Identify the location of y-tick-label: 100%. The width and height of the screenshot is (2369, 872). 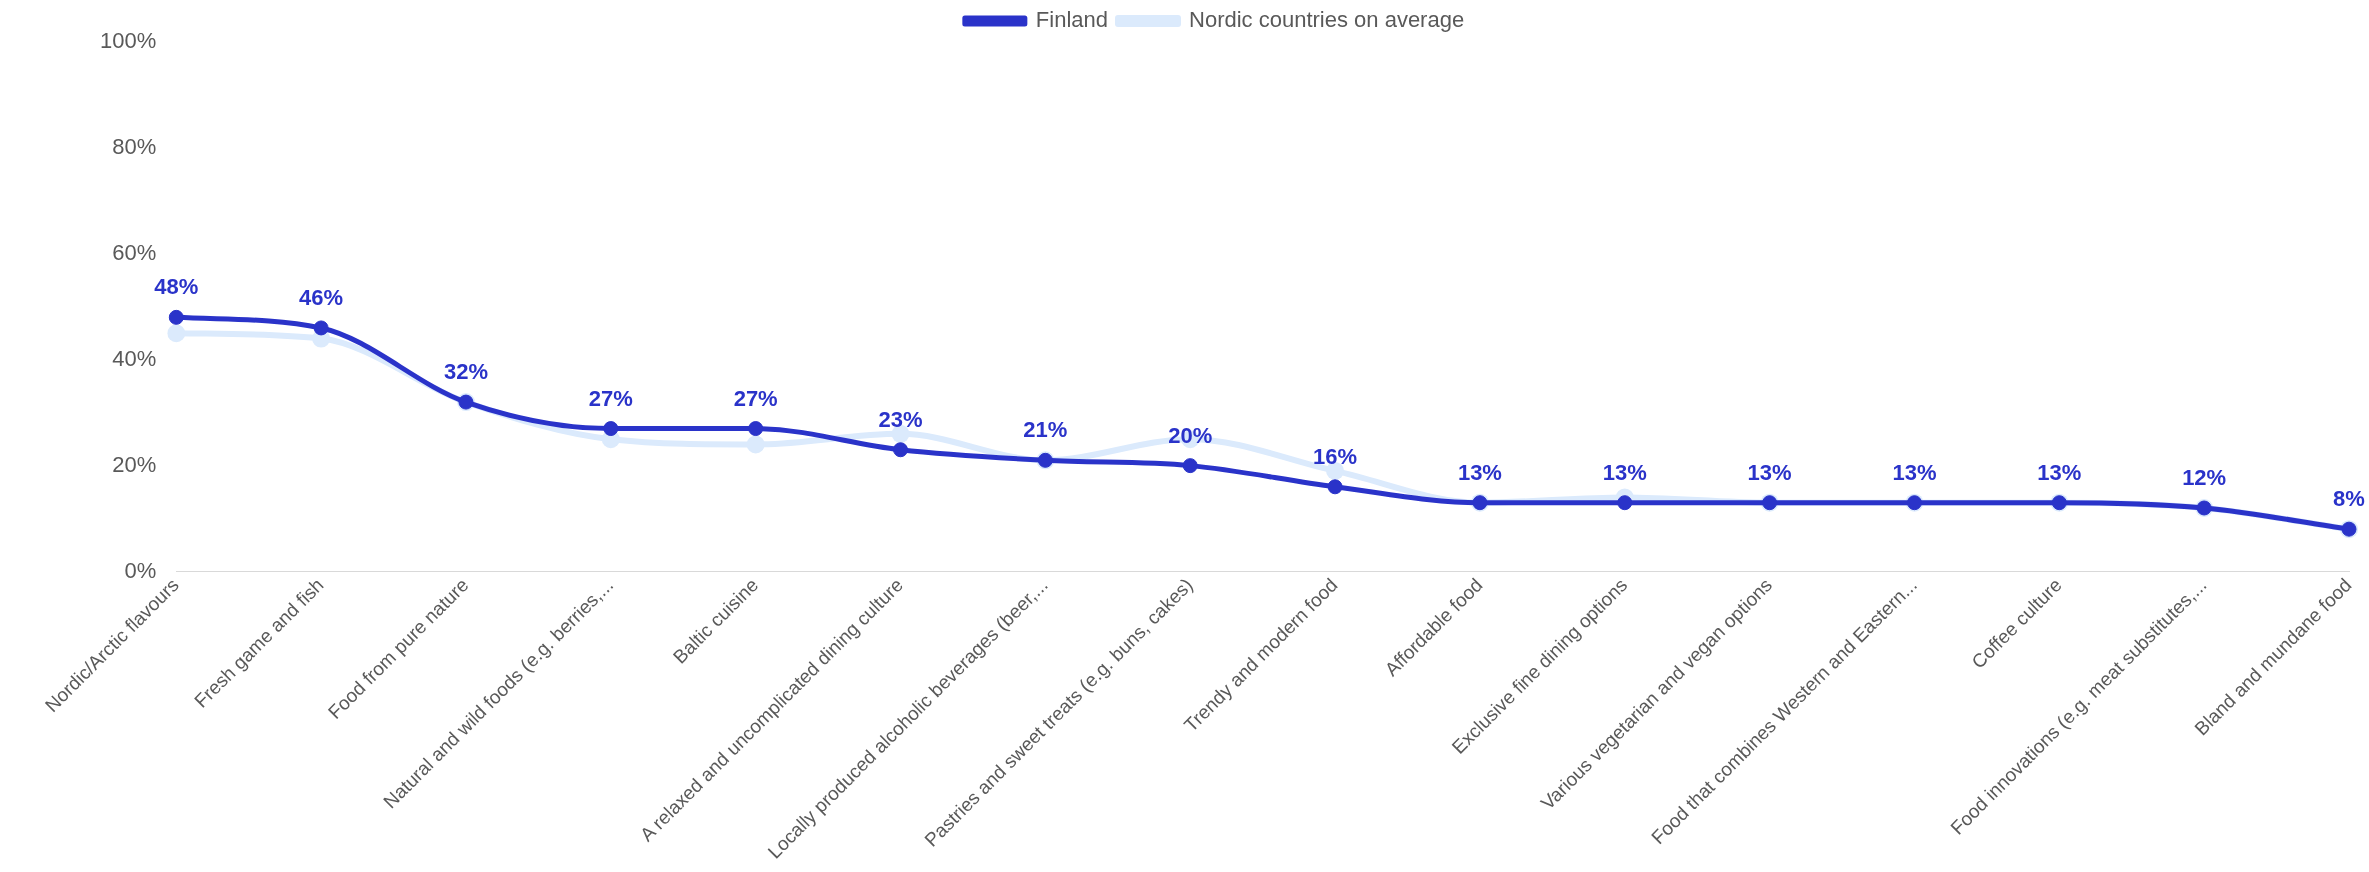
(128, 41).